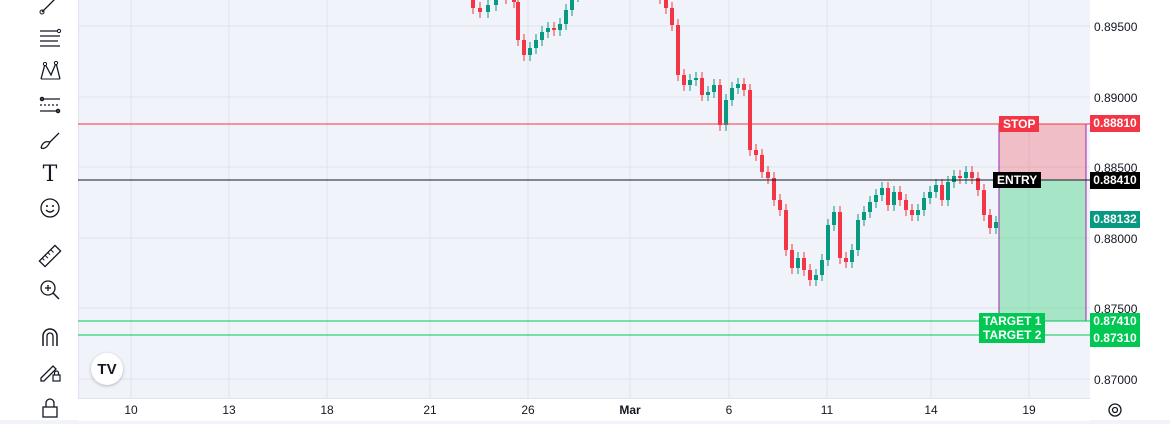 This screenshot has height=424, width=1170. I want to click on zoom-in-icon, so click(50, 290).